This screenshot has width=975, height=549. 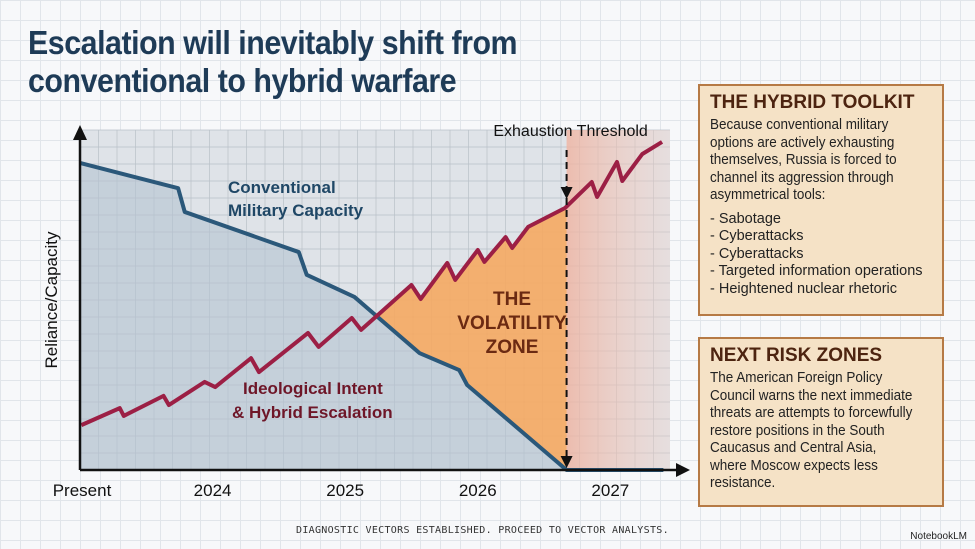 What do you see at coordinates (816, 271) in the screenshot?
I see `toolkit-item: - Targeted information operations` at bounding box center [816, 271].